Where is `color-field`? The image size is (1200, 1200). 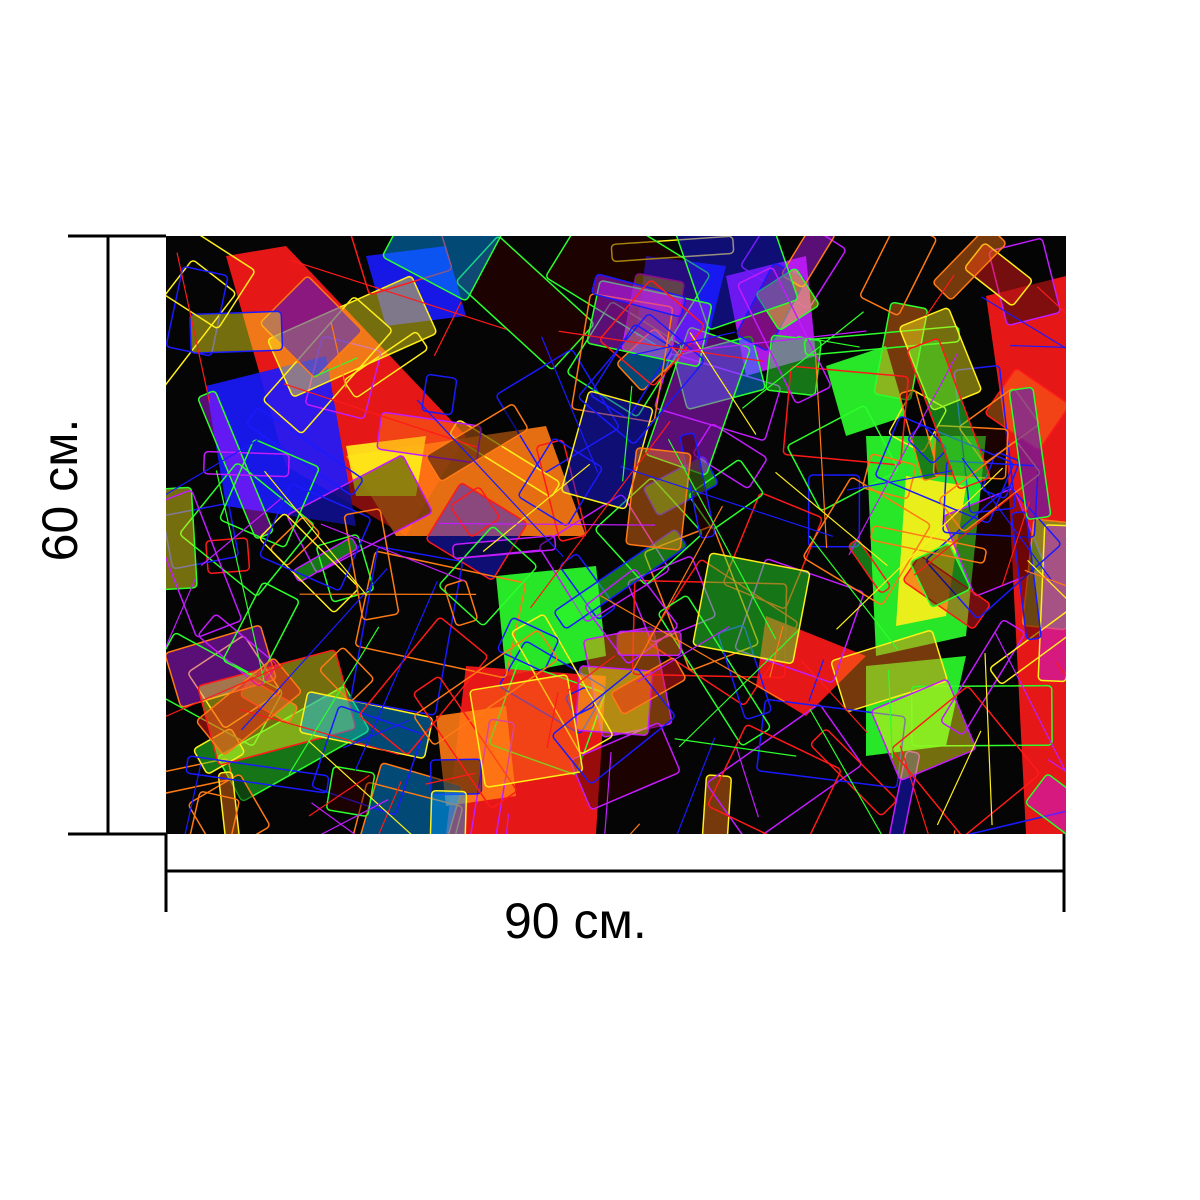 color-field is located at coordinates (386, 466).